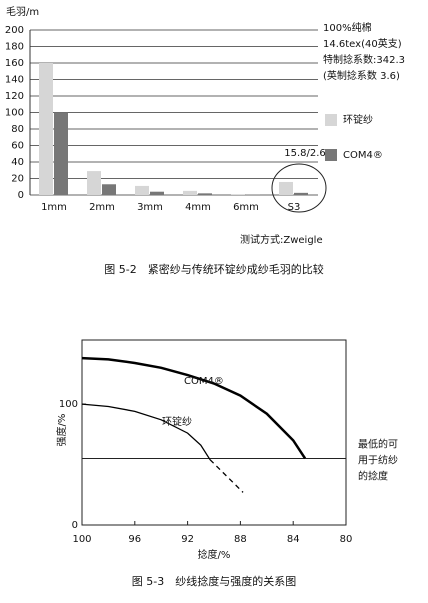 The width and height of the screenshot is (428, 603). I want to click on x-tick-label: 2mm, so click(102, 207).